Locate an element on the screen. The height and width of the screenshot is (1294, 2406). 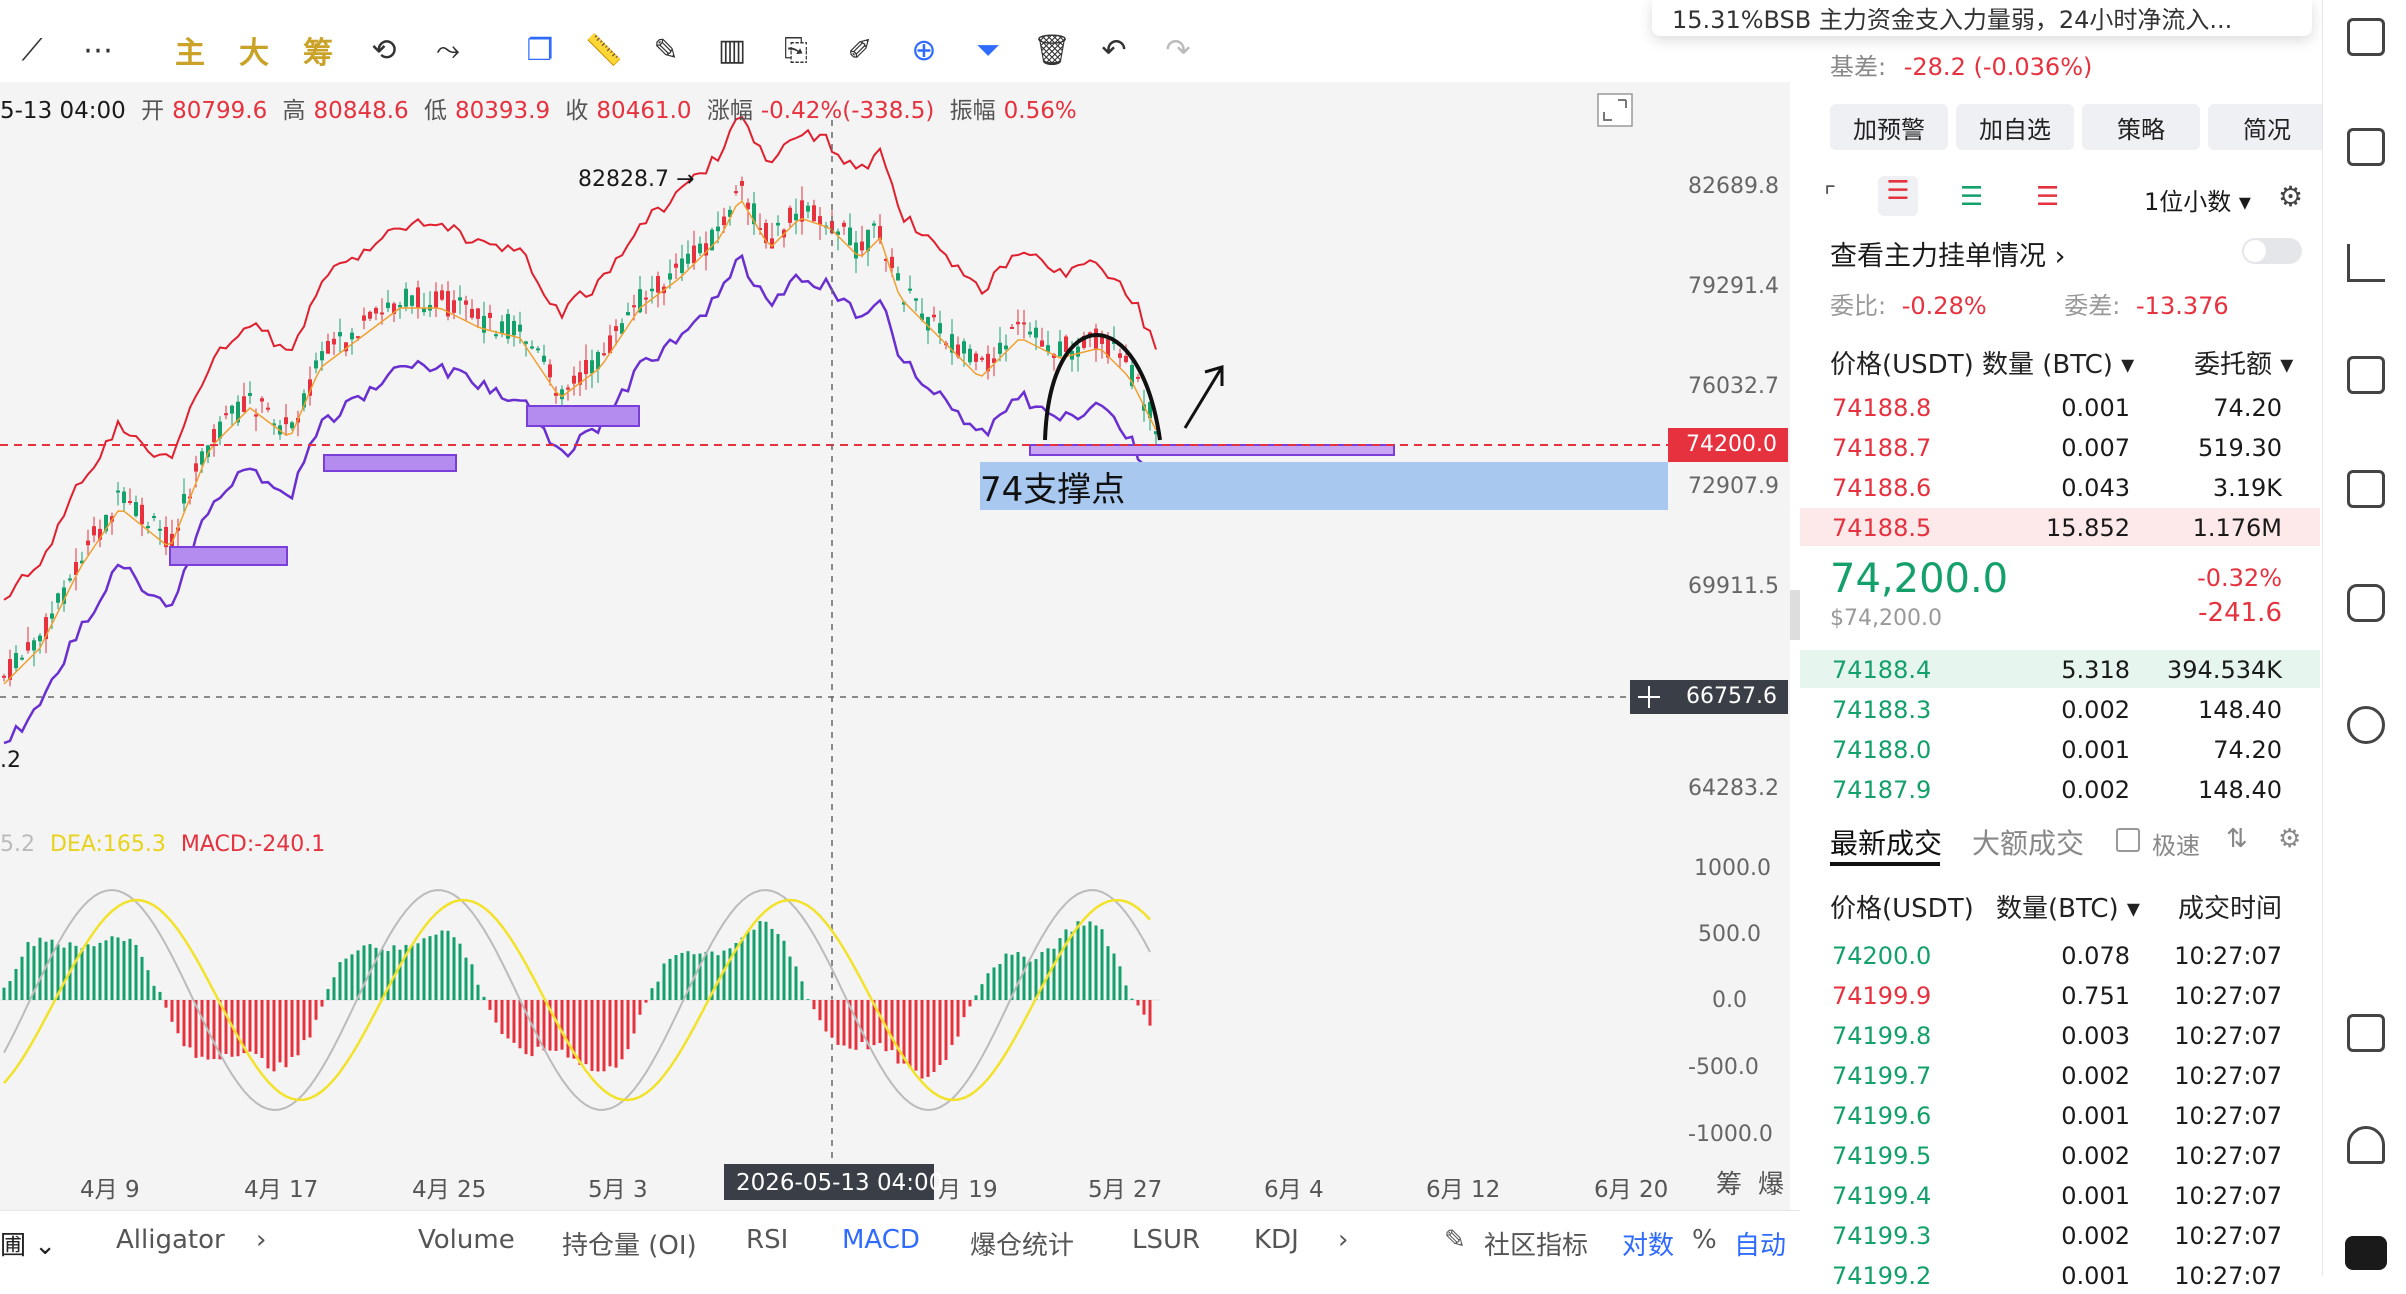
both-sides-icon: ☰ is located at coordinates (1898, 196).